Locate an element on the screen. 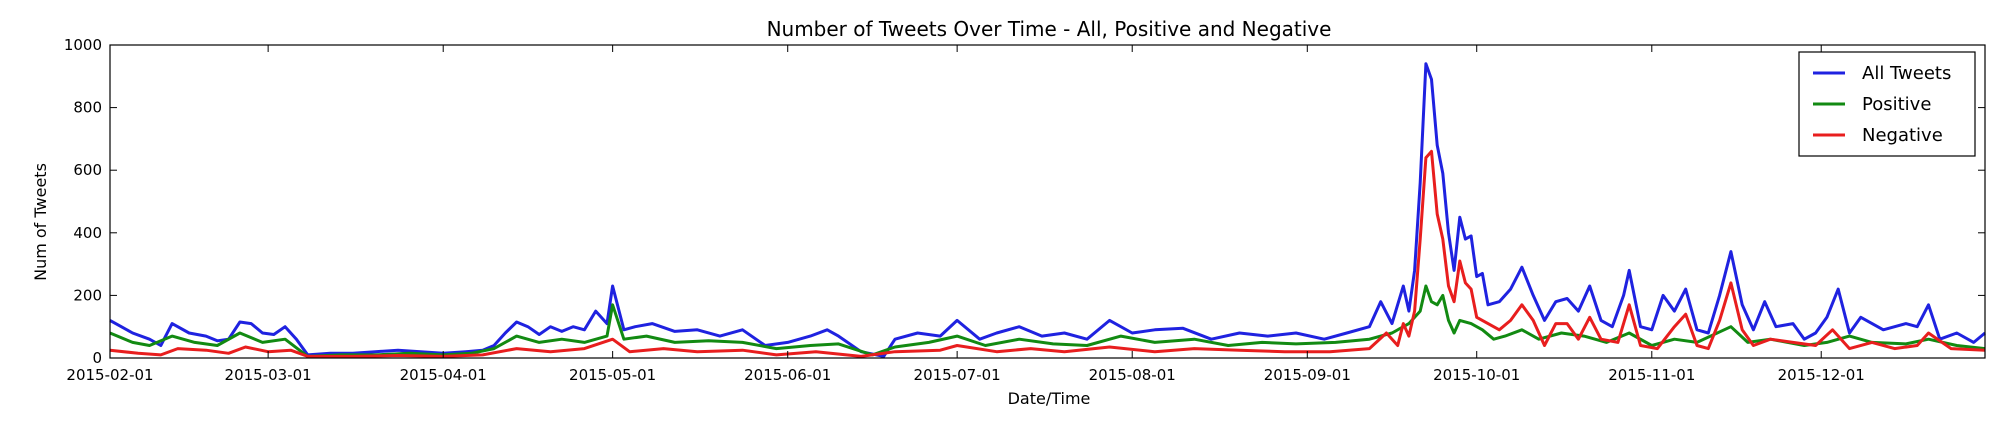 This screenshot has height=430, width=2012. x-tick-label: 2015-09-01 is located at coordinates (1307, 375).